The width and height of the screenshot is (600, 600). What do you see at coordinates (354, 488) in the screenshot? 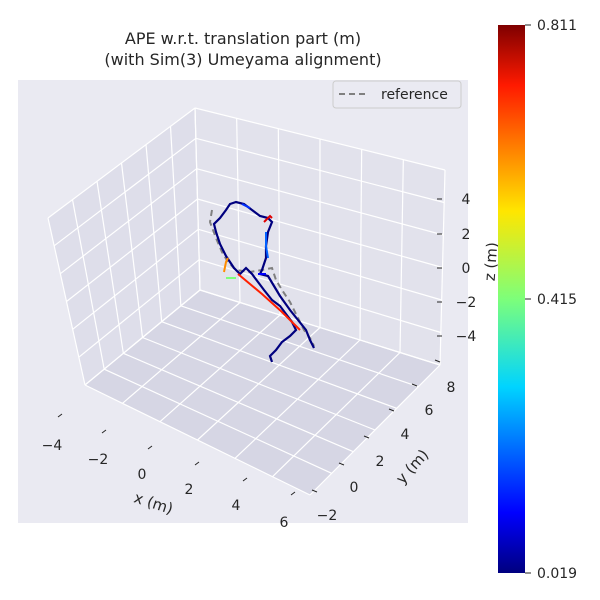
I see `y-tick-label: 0` at bounding box center [354, 488].